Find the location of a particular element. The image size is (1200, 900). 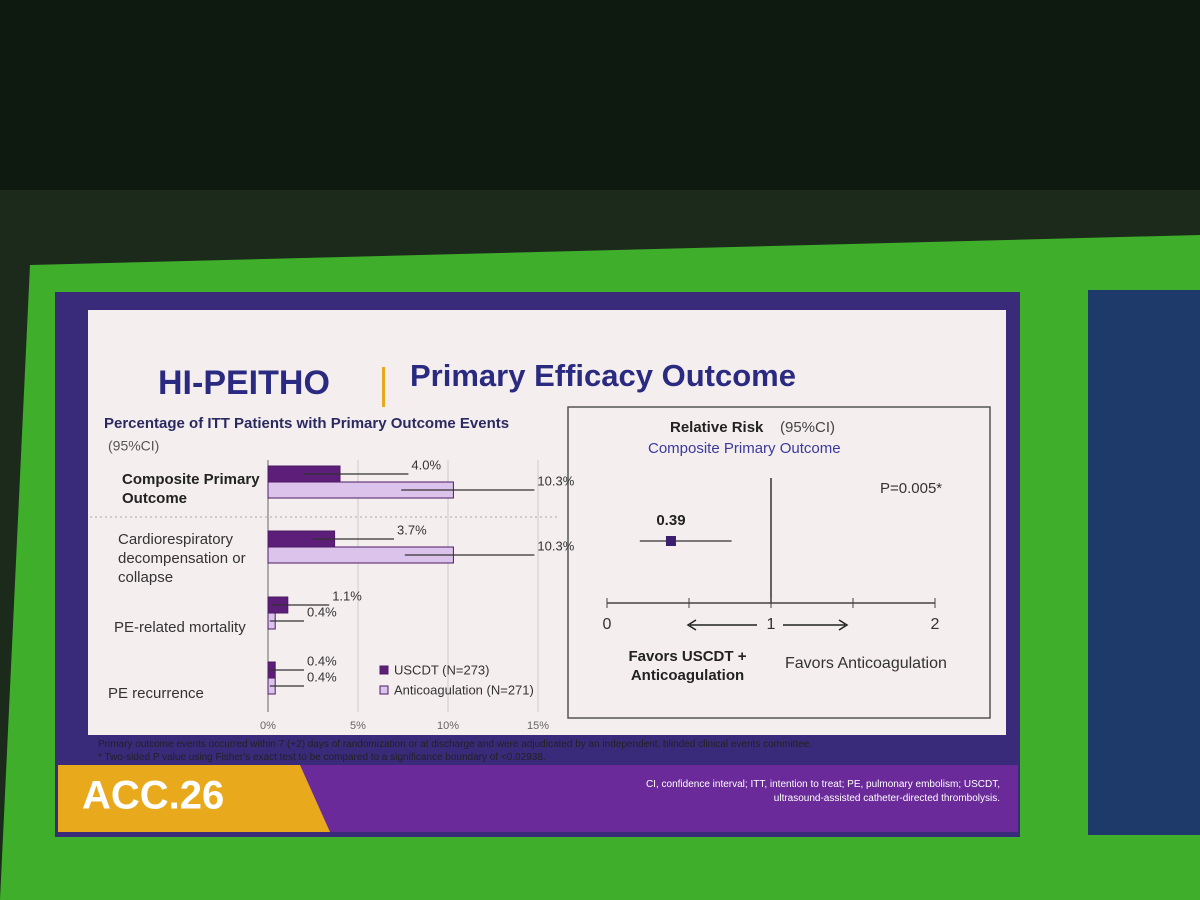

forest-box is located at coordinates (779, 562).